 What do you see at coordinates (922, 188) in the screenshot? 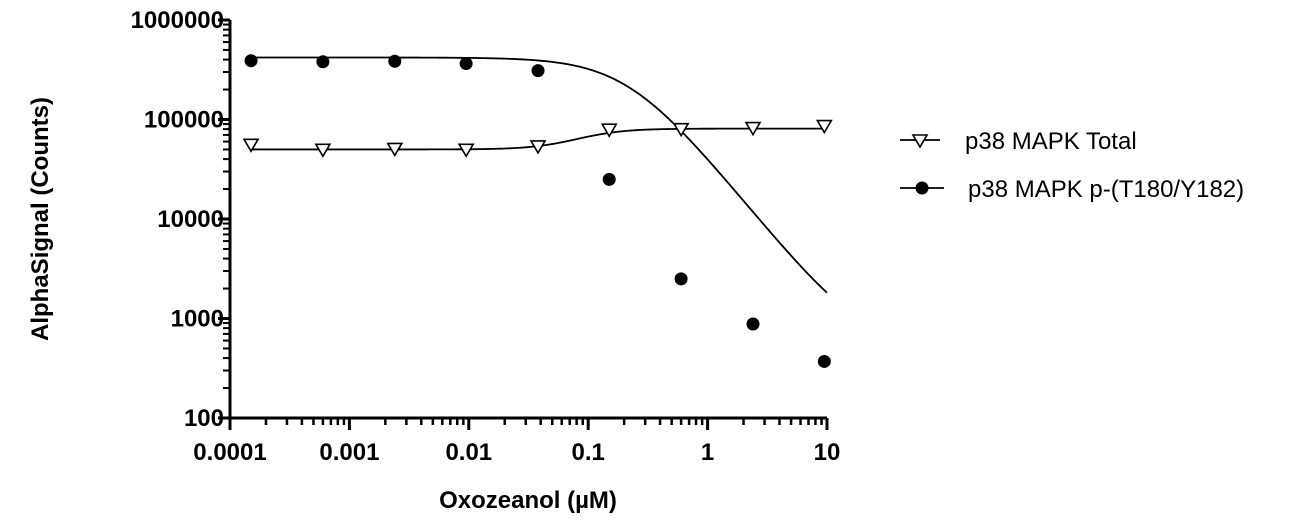
I see `legend-marker-phospho` at bounding box center [922, 188].